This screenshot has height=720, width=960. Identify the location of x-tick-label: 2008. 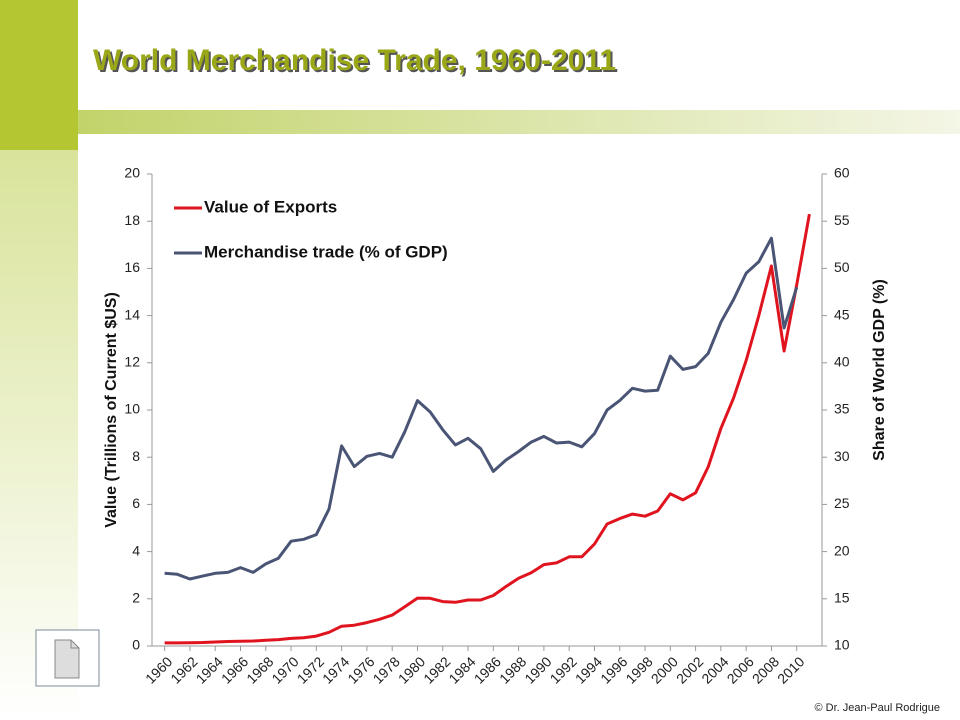
(765, 669).